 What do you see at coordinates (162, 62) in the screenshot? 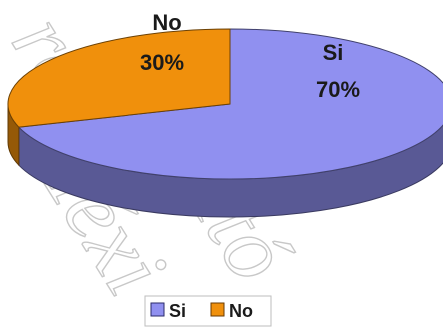
I see `slice-label-no-value: 30%` at bounding box center [162, 62].